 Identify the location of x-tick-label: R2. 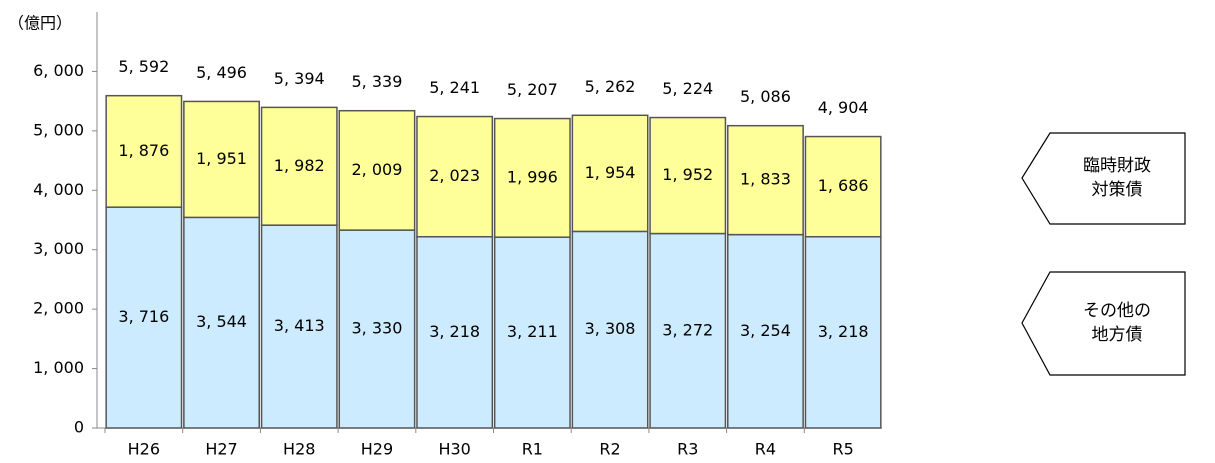
(609, 449).